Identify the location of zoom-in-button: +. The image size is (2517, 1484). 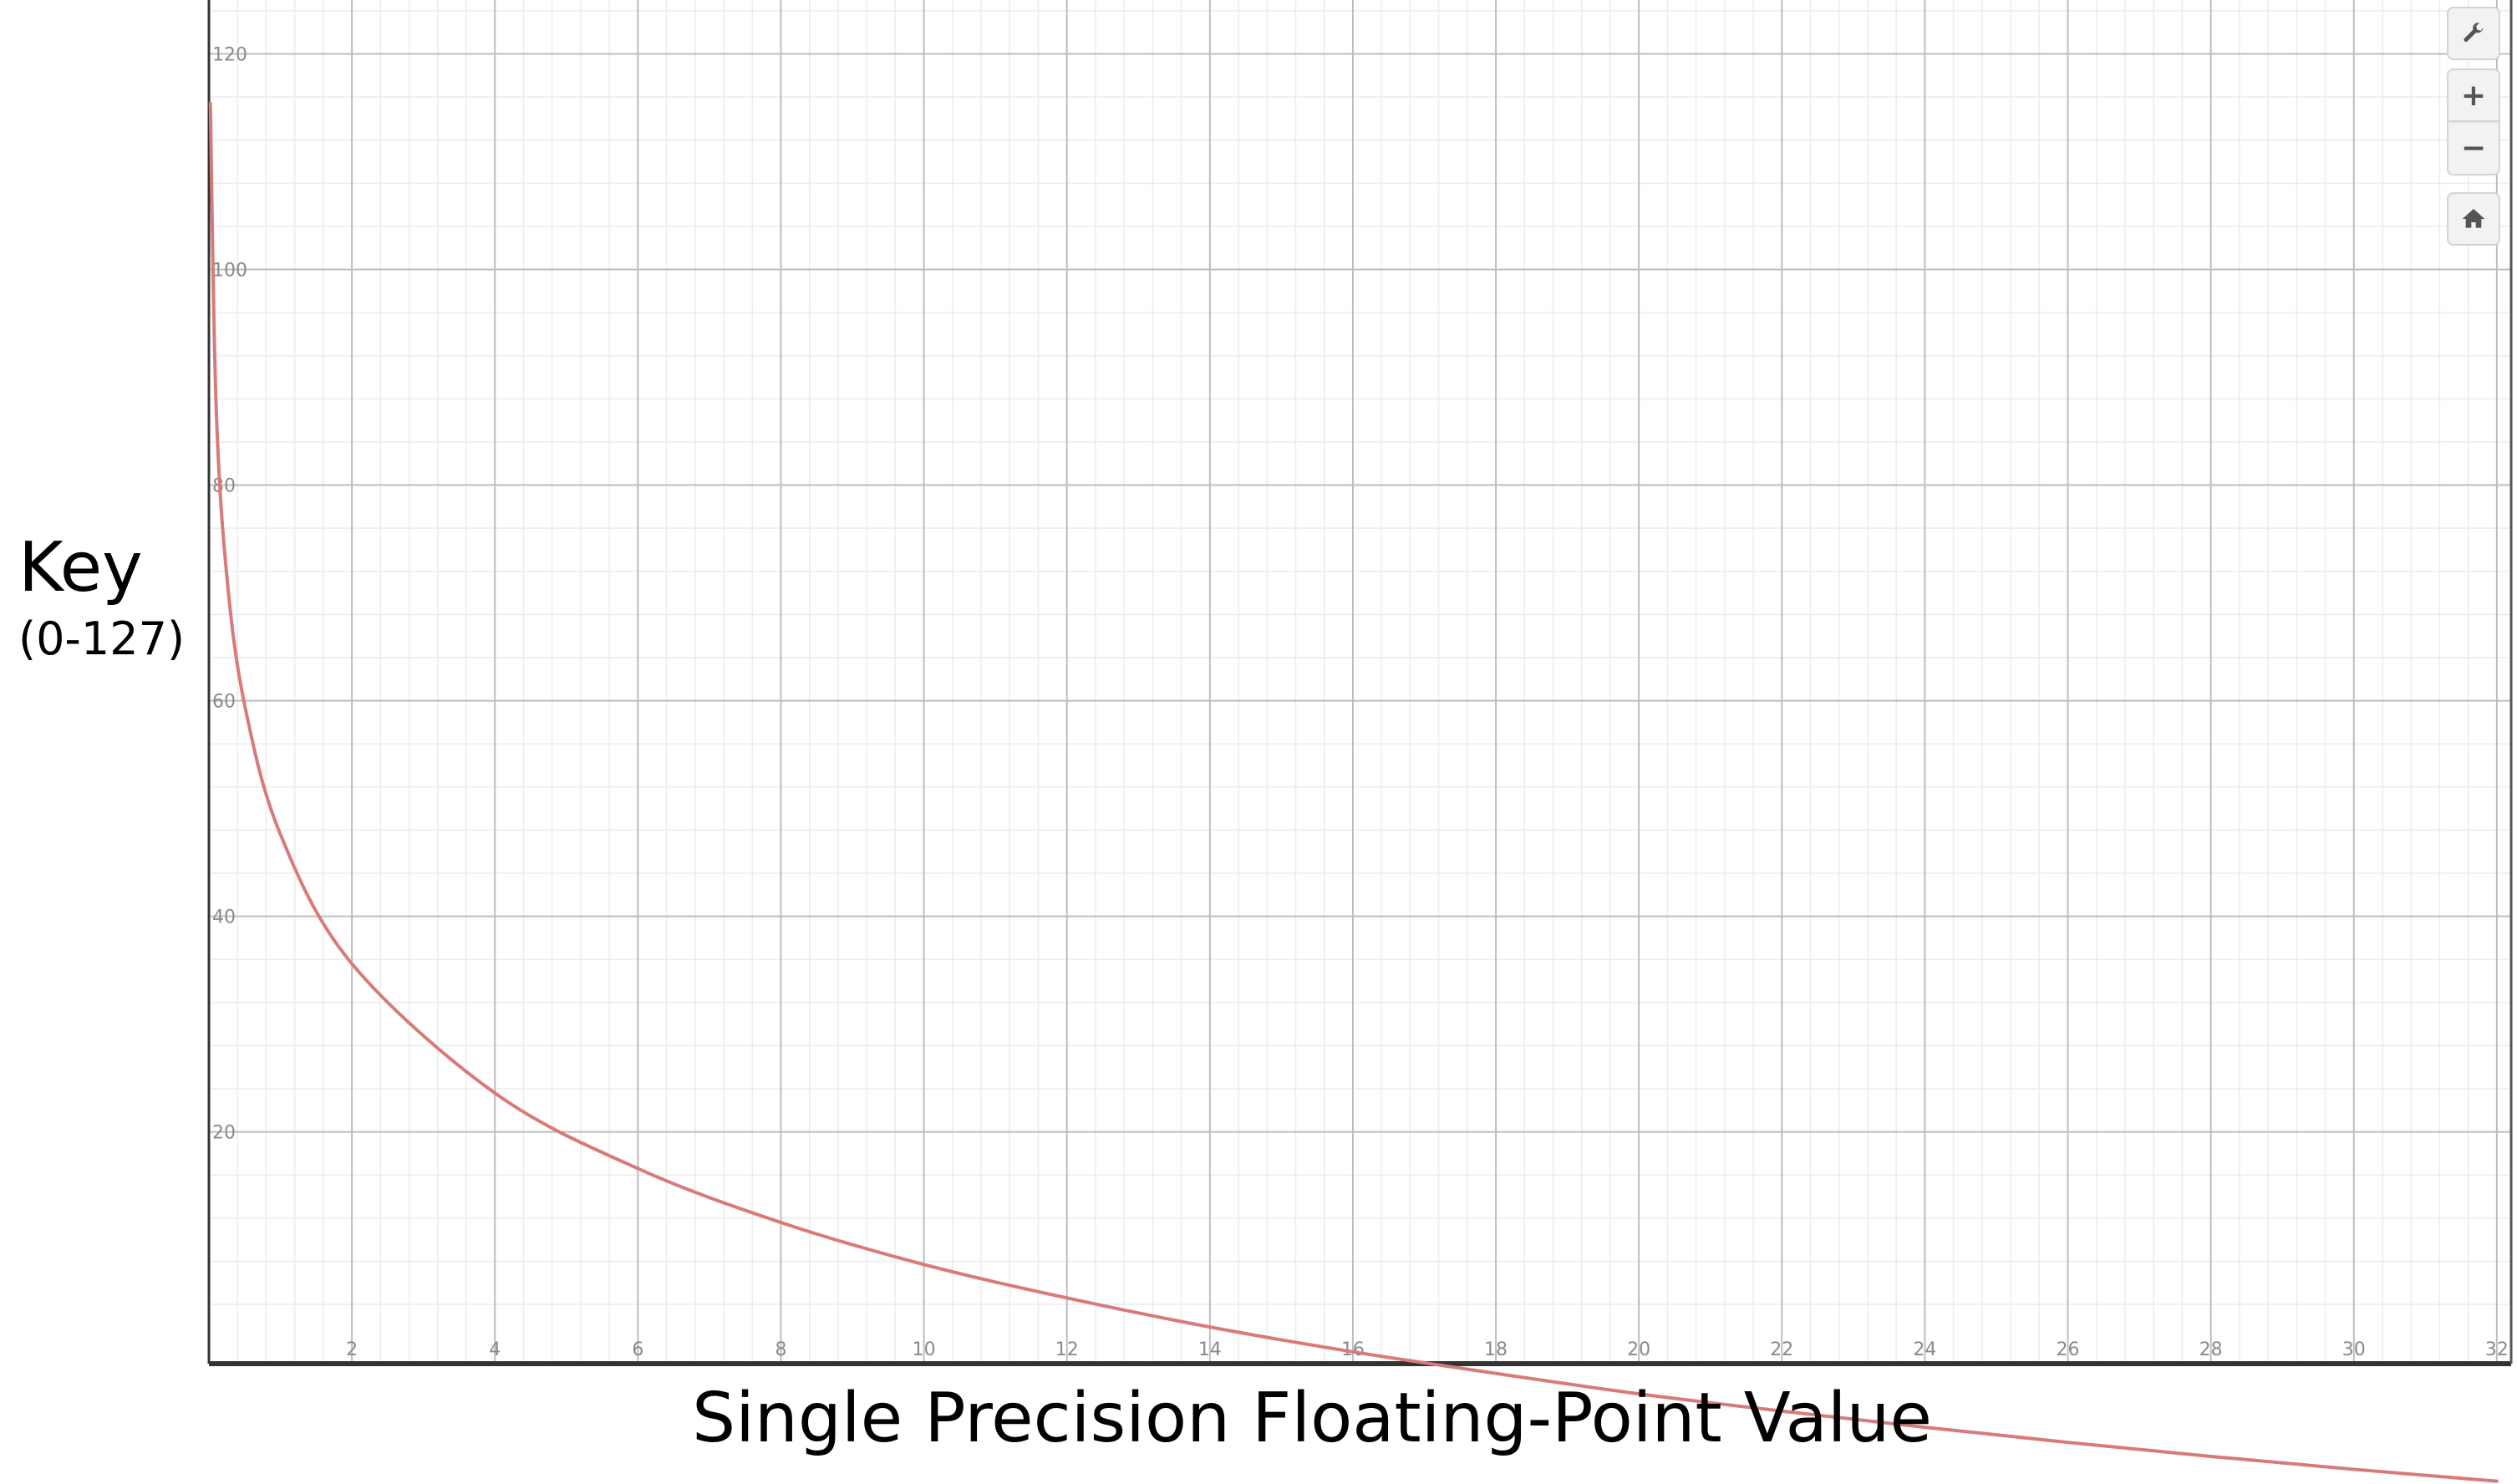
(2473, 95).